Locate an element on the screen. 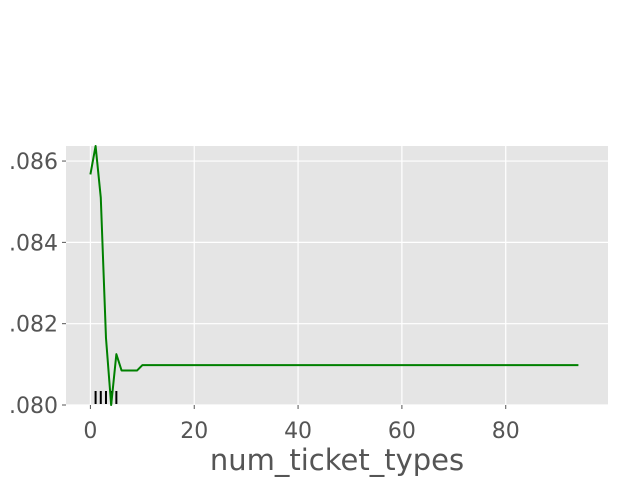  x-axis-ticks: 0 20 40 60 80 is located at coordinates (301, 424).